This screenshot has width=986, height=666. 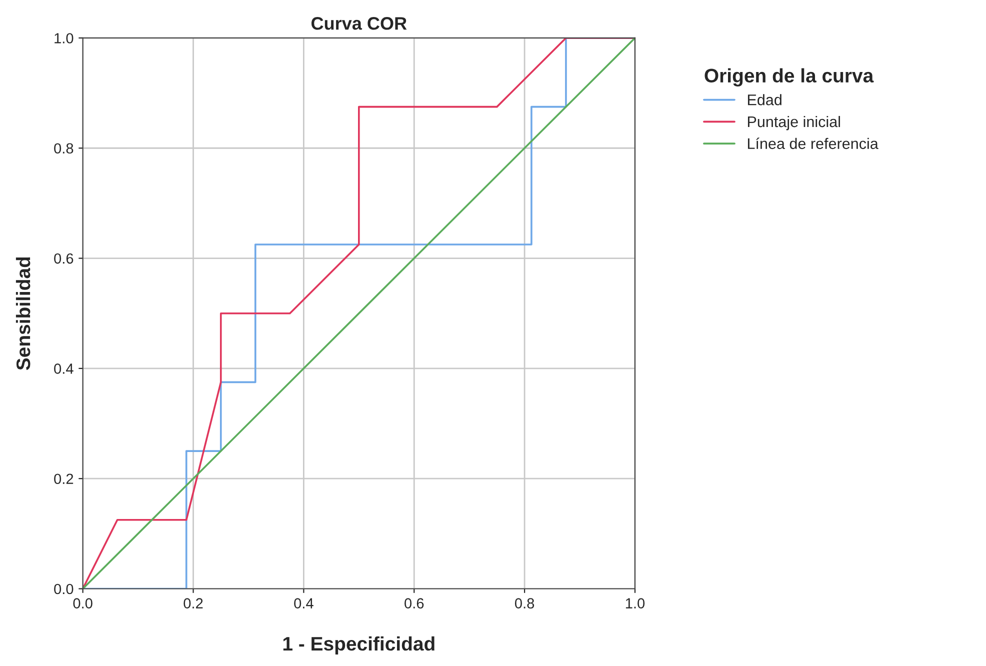 I want to click on y-tick-label: 0.6, so click(x=64, y=258).